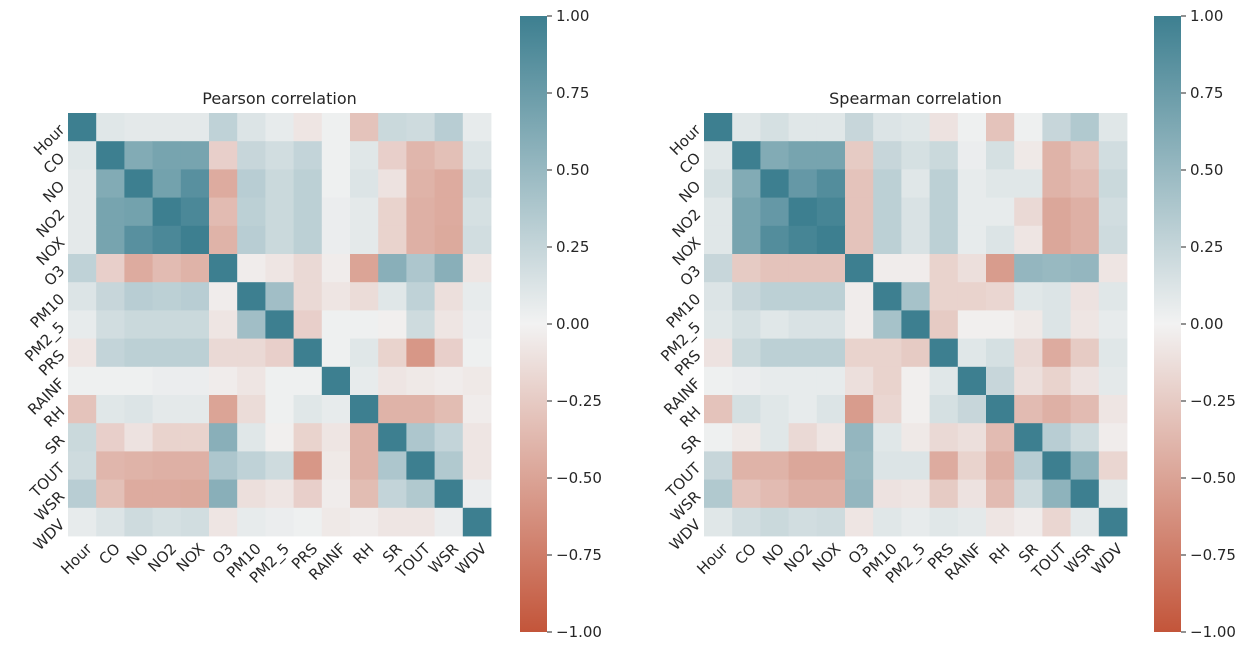  I want to click on y-tick-label: NO, so click(689, 191).